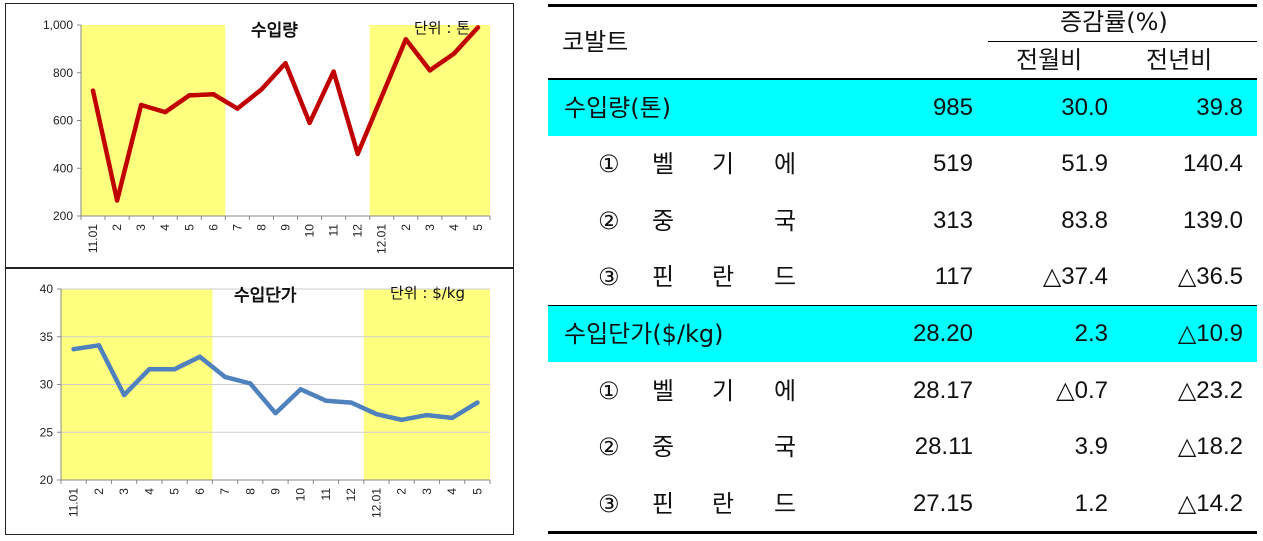 This screenshot has height=541, width=1263. I want to click on group-header-rule, so click(1122, 41).